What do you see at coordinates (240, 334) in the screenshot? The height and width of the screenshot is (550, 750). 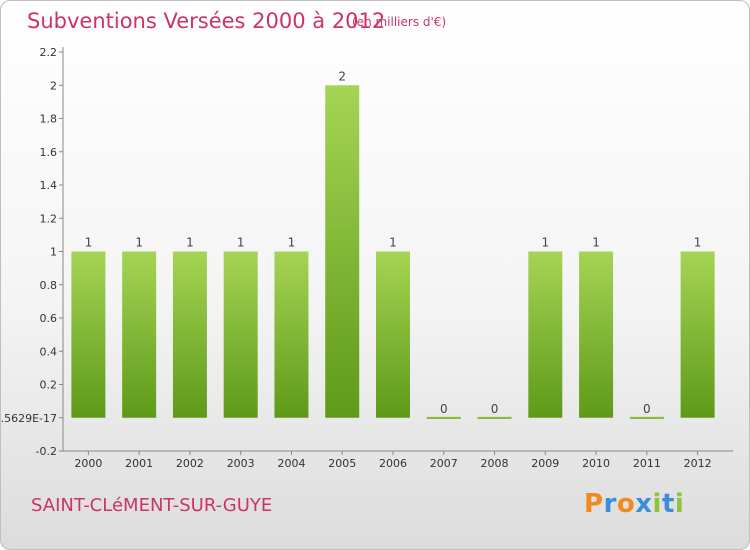 I see `bar-2003` at bounding box center [240, 334].